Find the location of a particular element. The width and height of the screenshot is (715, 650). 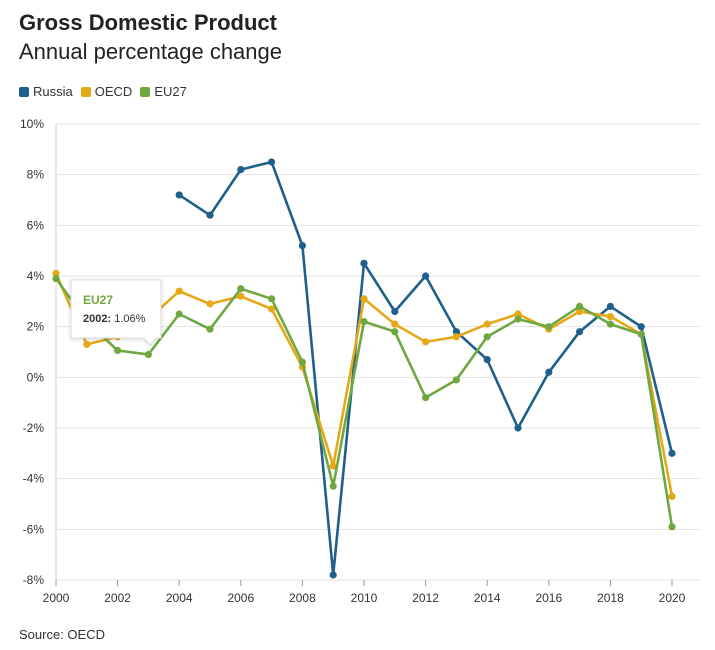

legend-item-russia: Russia is located at coordinates (46, 91).